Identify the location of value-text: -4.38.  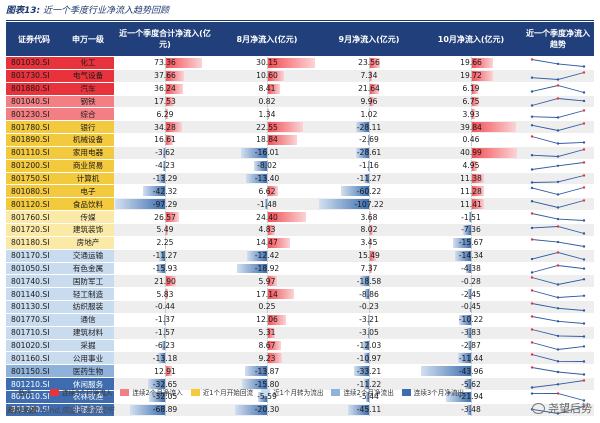
(471, 268).